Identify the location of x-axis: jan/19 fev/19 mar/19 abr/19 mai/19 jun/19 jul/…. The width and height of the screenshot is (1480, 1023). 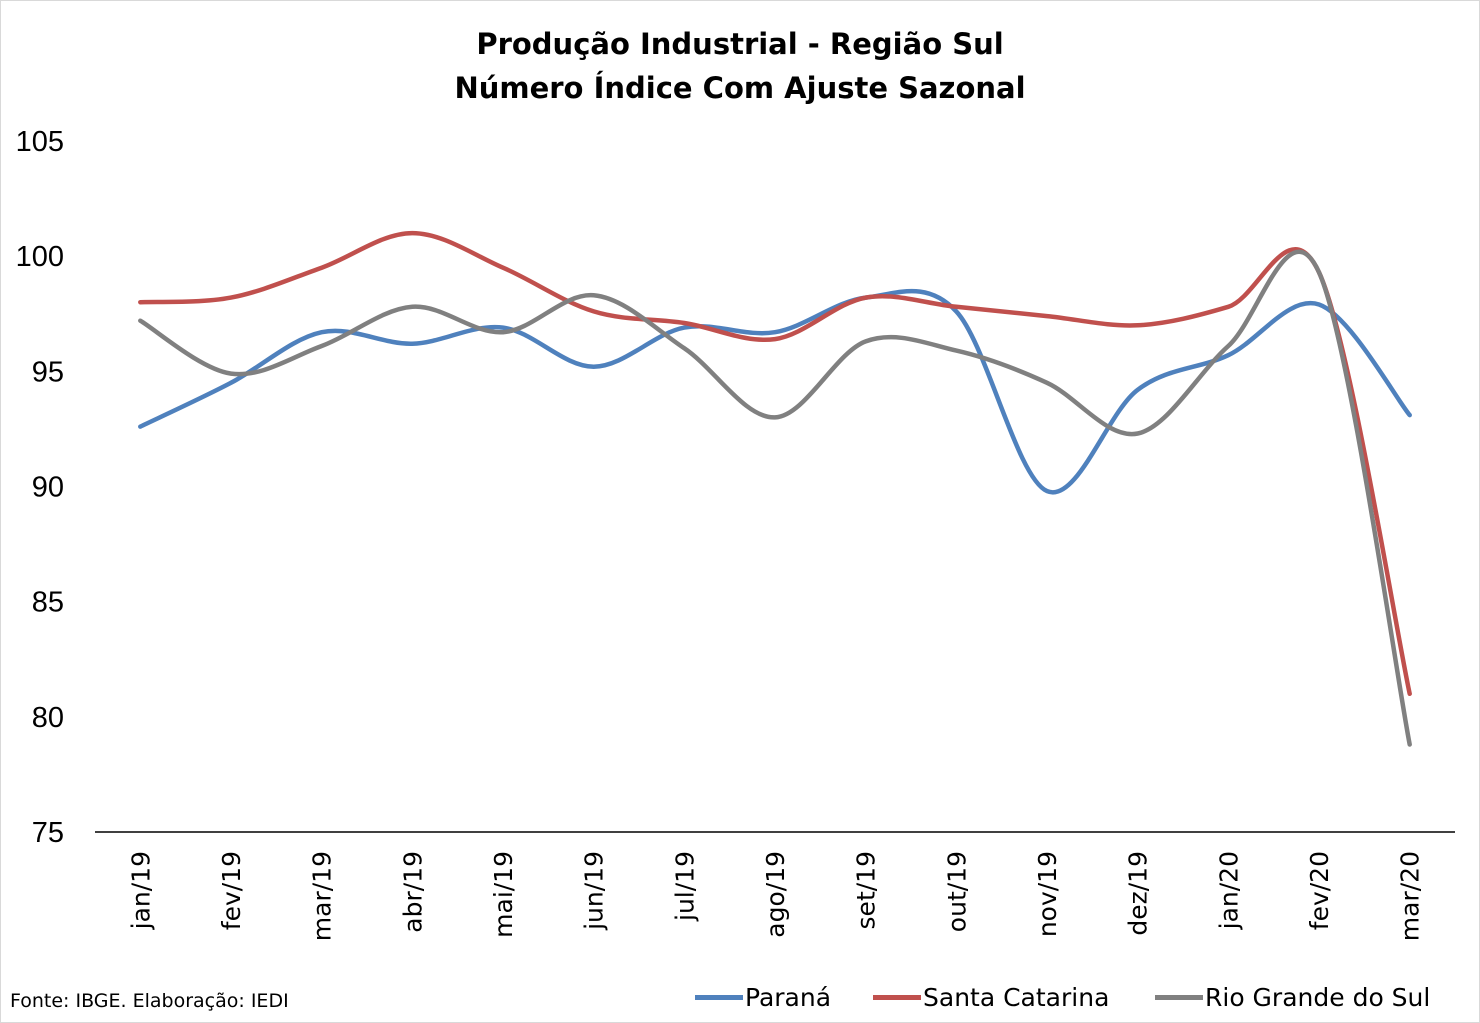
(775, 886).